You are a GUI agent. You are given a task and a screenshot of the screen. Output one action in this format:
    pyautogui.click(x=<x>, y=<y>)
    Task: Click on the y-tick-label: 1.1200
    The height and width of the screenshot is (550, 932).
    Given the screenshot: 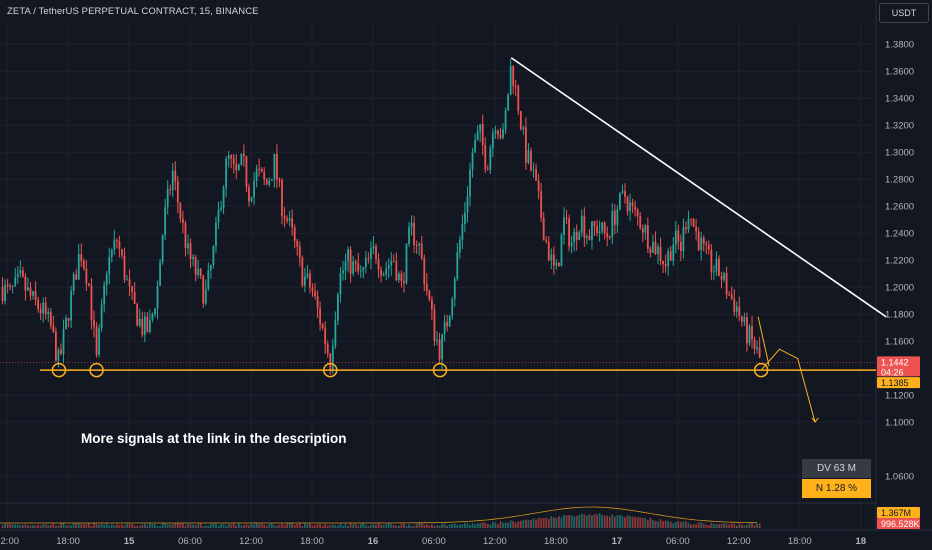 What is the action you would take?
    pyautogui.click(x=899, y=396)
    